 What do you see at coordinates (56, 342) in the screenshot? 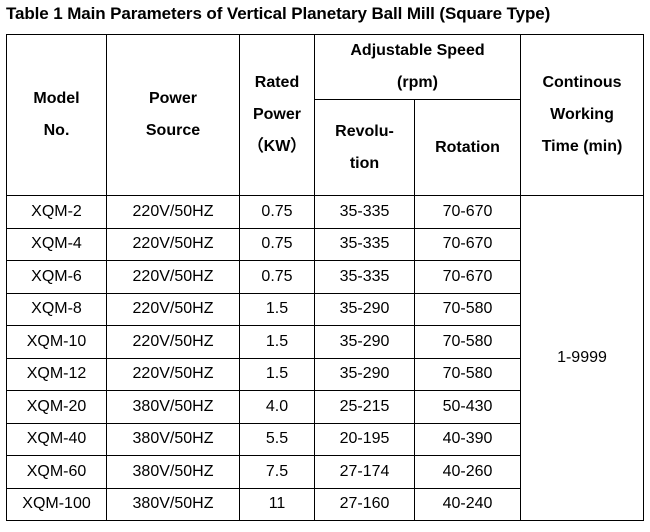
I see `model-cell: XQM-10` at bounding box center [56, 342].